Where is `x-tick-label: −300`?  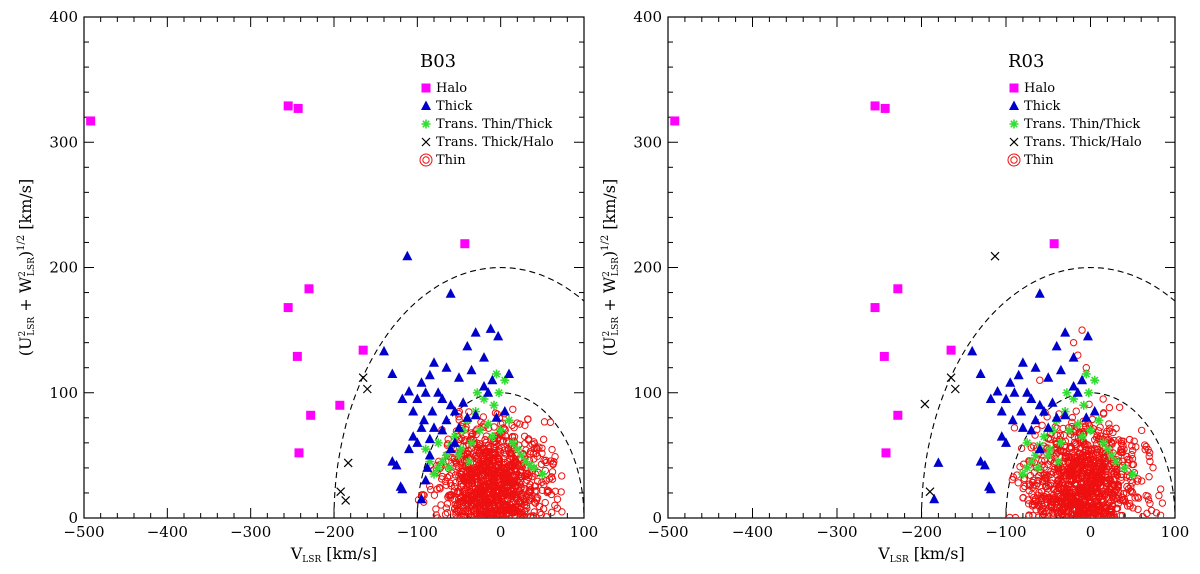
x-tick-label: −300 is located at coordinates (250, 532).